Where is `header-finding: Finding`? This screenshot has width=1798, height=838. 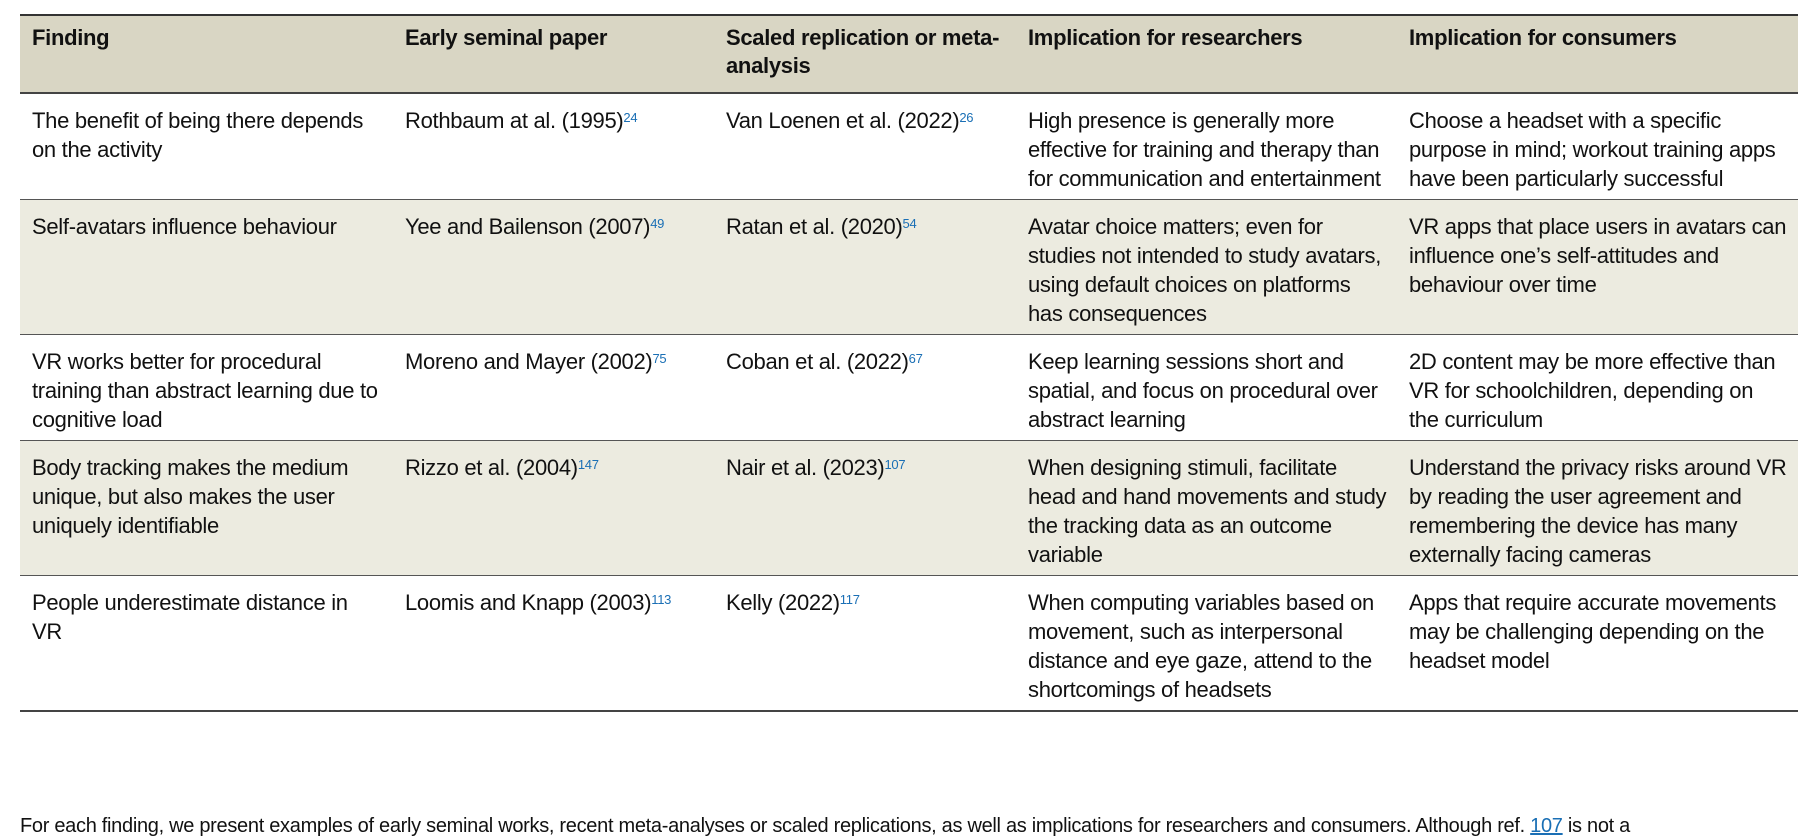 header-finding: Finding is located at coordinates (71, 37).